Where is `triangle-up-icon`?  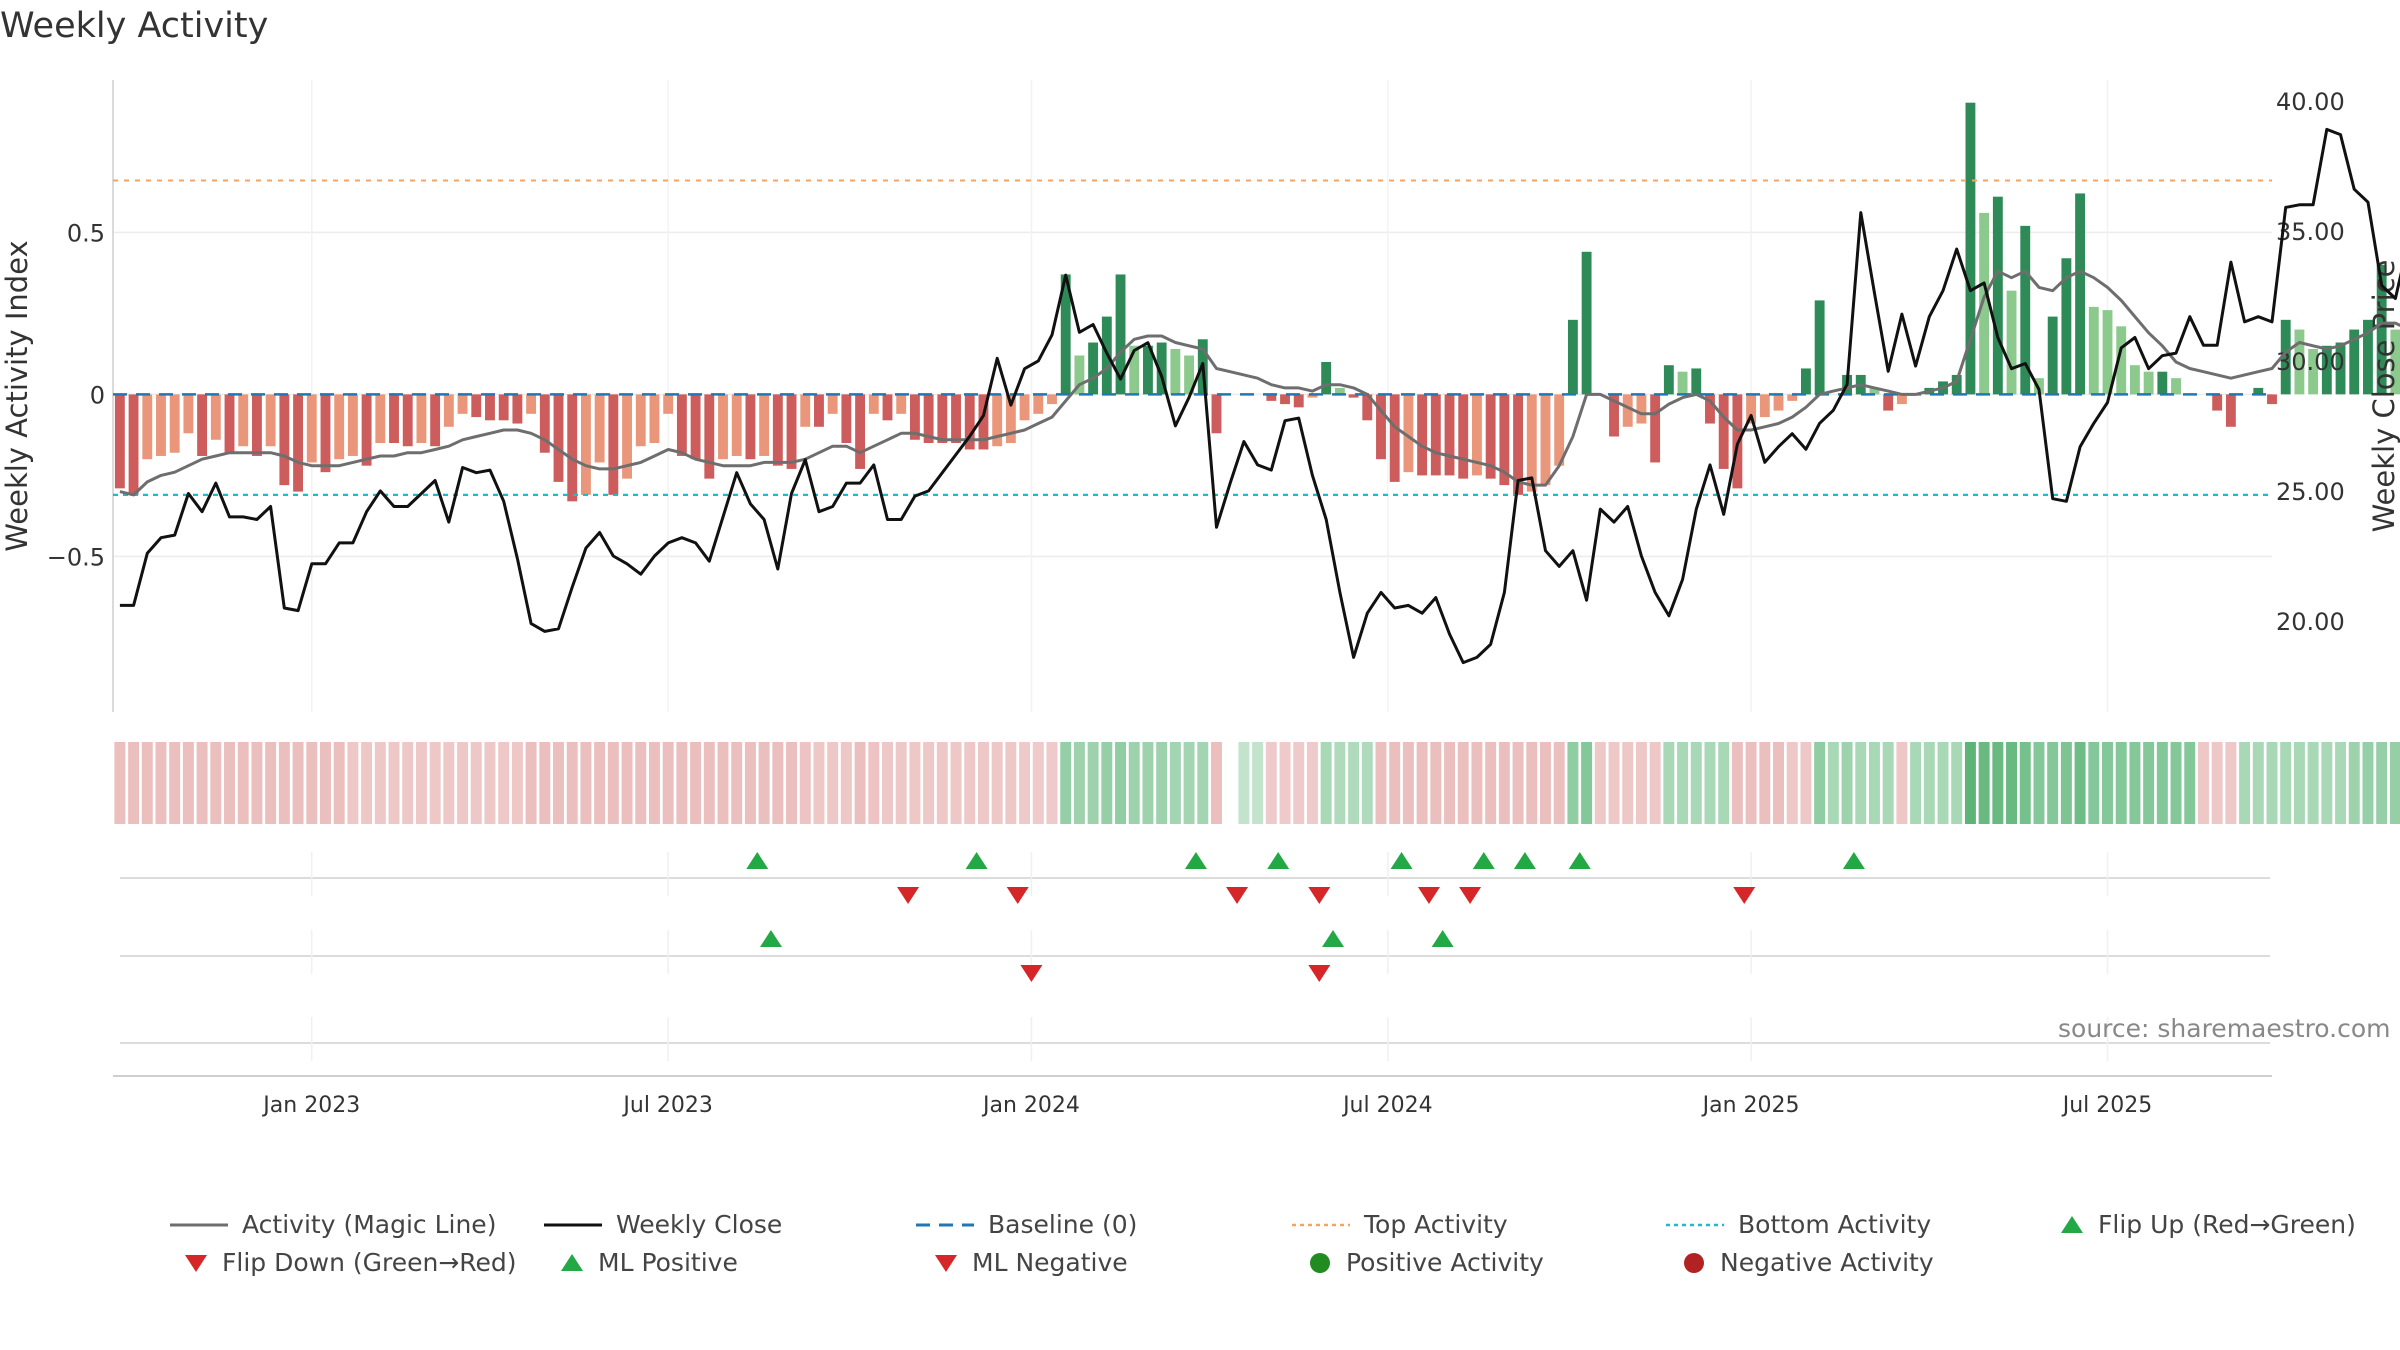 triangle-up-icon is located at coordinates (1401, 860).